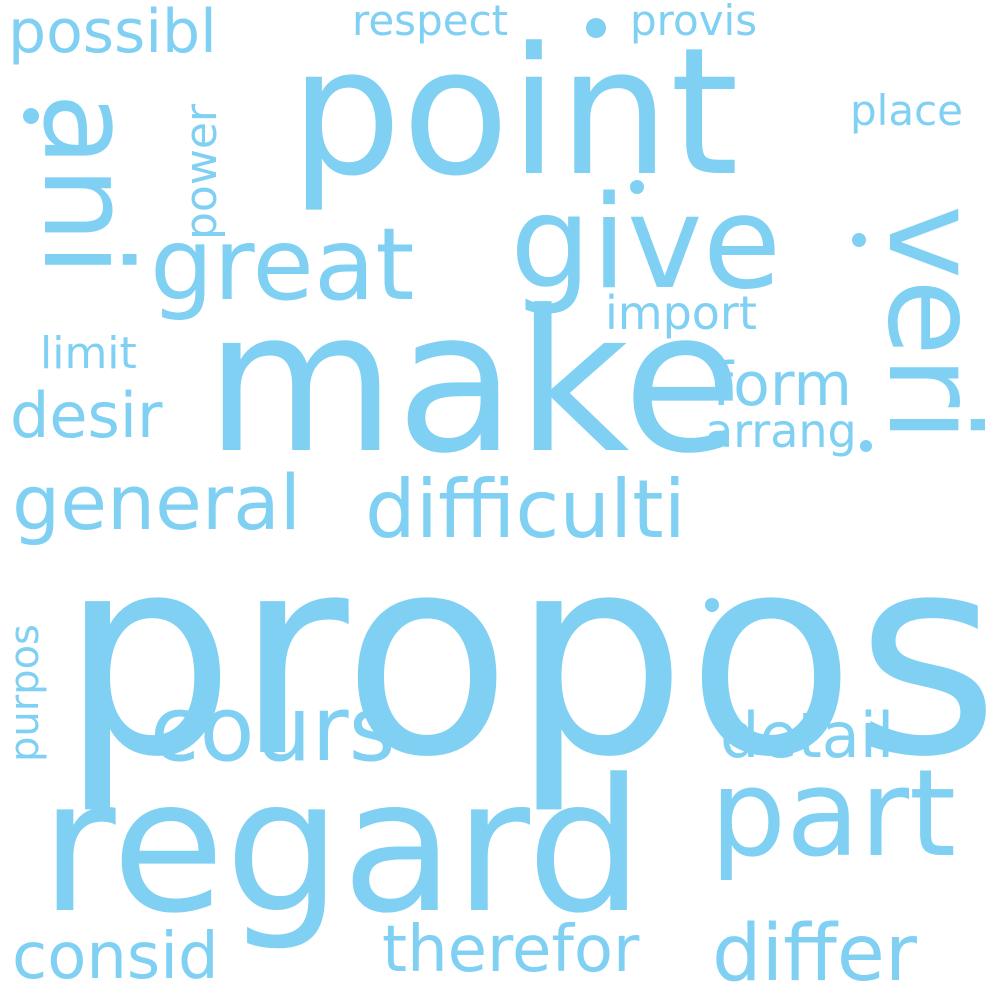 This screenshot has height=1000, width=1000. What do you see at coordinates (86, 415) in the screenshot?
I see `word-desir: desir` at bounding box center [86, 415].